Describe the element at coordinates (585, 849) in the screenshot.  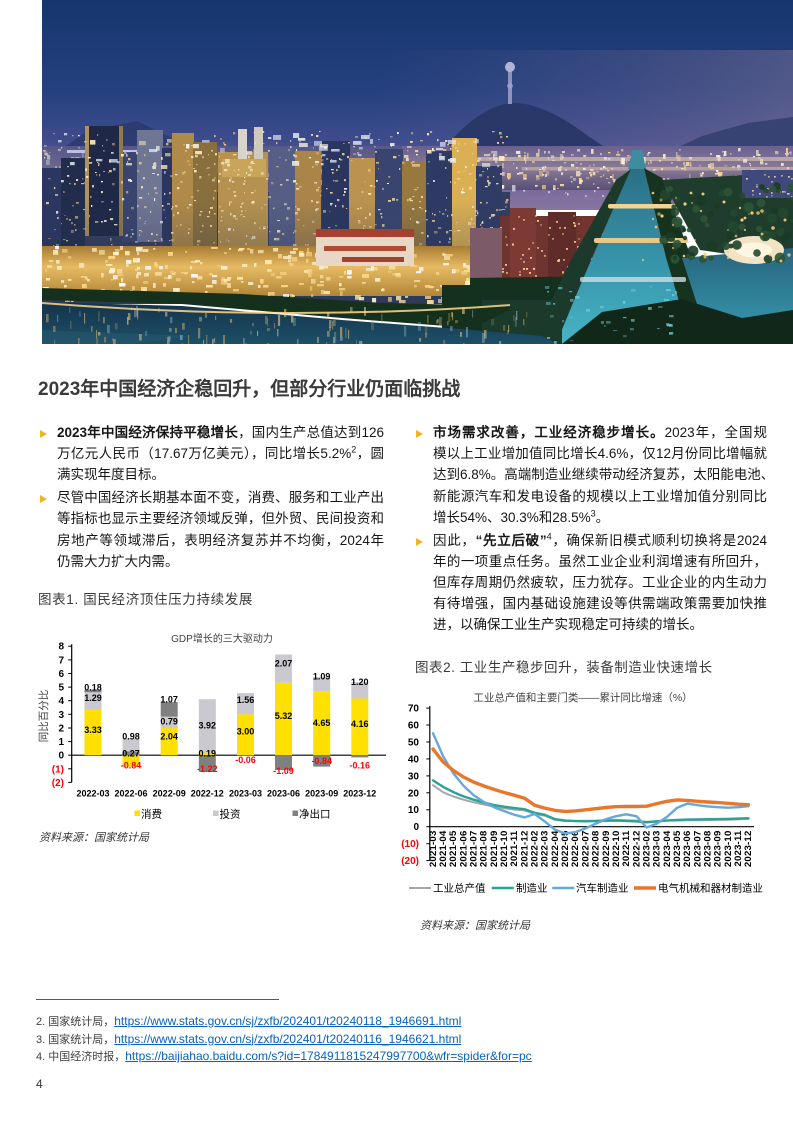
I see `svg-text: 2022-07` at that location.